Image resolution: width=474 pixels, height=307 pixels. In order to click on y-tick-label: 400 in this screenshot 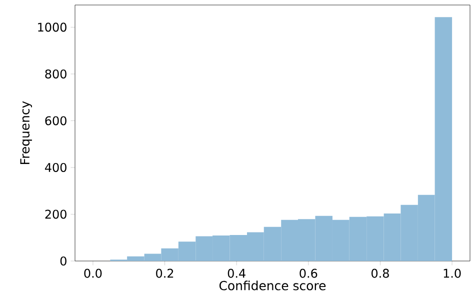, I will do `click(55, 167)`.